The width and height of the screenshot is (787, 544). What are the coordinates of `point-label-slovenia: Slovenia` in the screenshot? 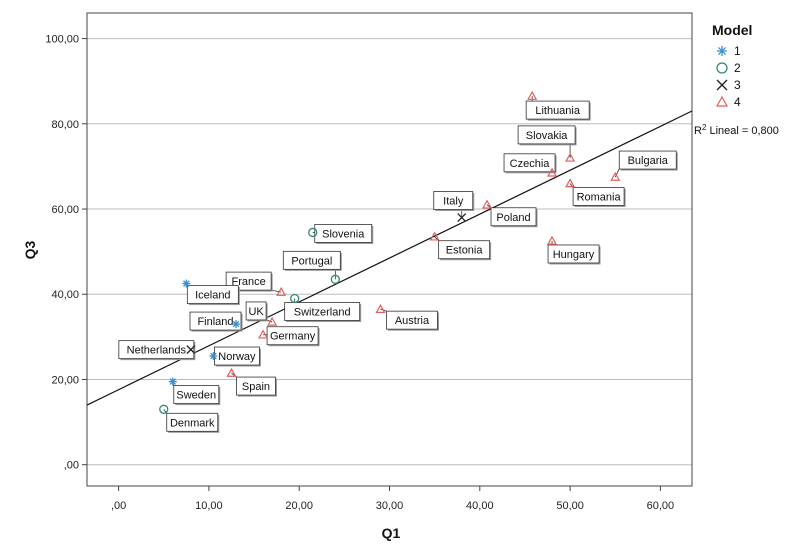 It's located at (343, 234).